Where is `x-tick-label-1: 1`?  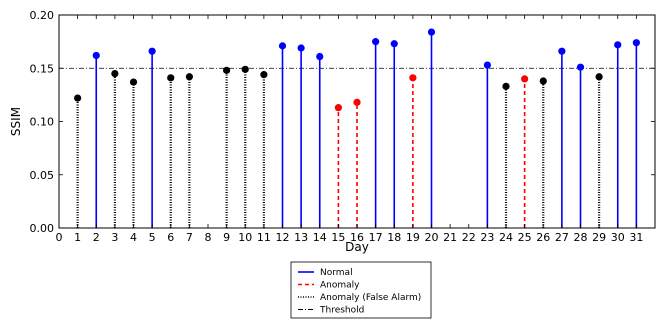
x-tick-label-1: 1 is located at coordinates (77, 237).